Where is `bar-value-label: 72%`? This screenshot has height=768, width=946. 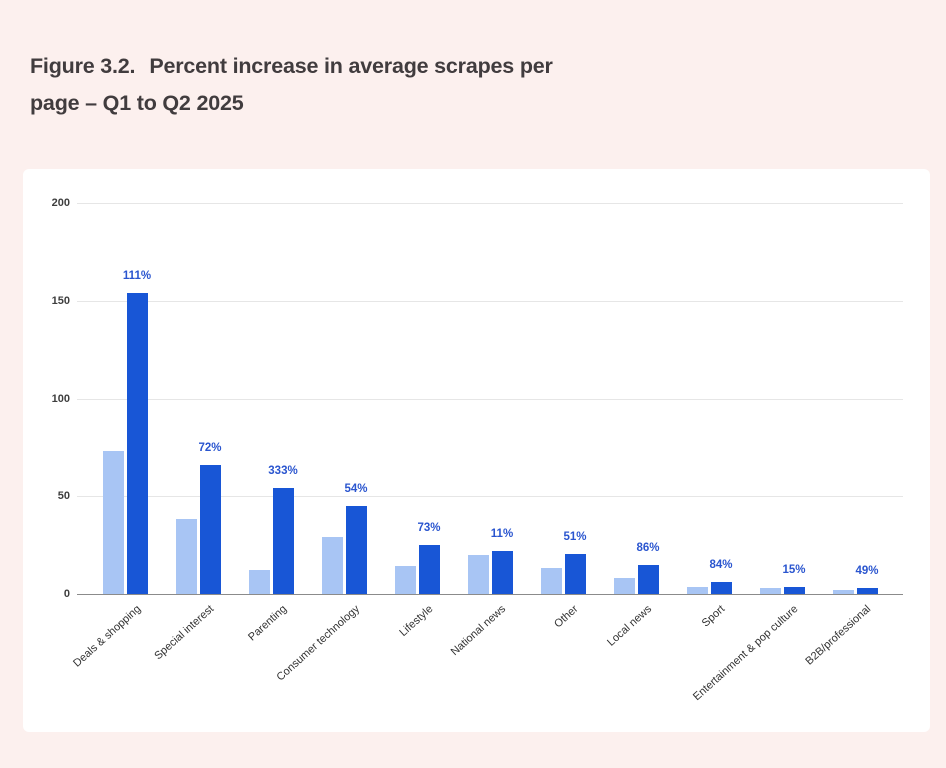
bar-value-label: 72% is located at coordinates (210, 448).